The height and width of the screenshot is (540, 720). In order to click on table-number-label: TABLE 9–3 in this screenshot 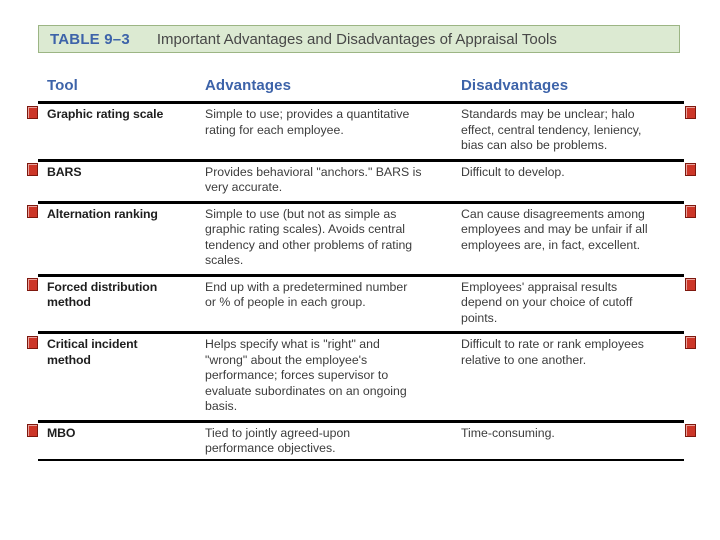, I will do `click(90, 39)`.